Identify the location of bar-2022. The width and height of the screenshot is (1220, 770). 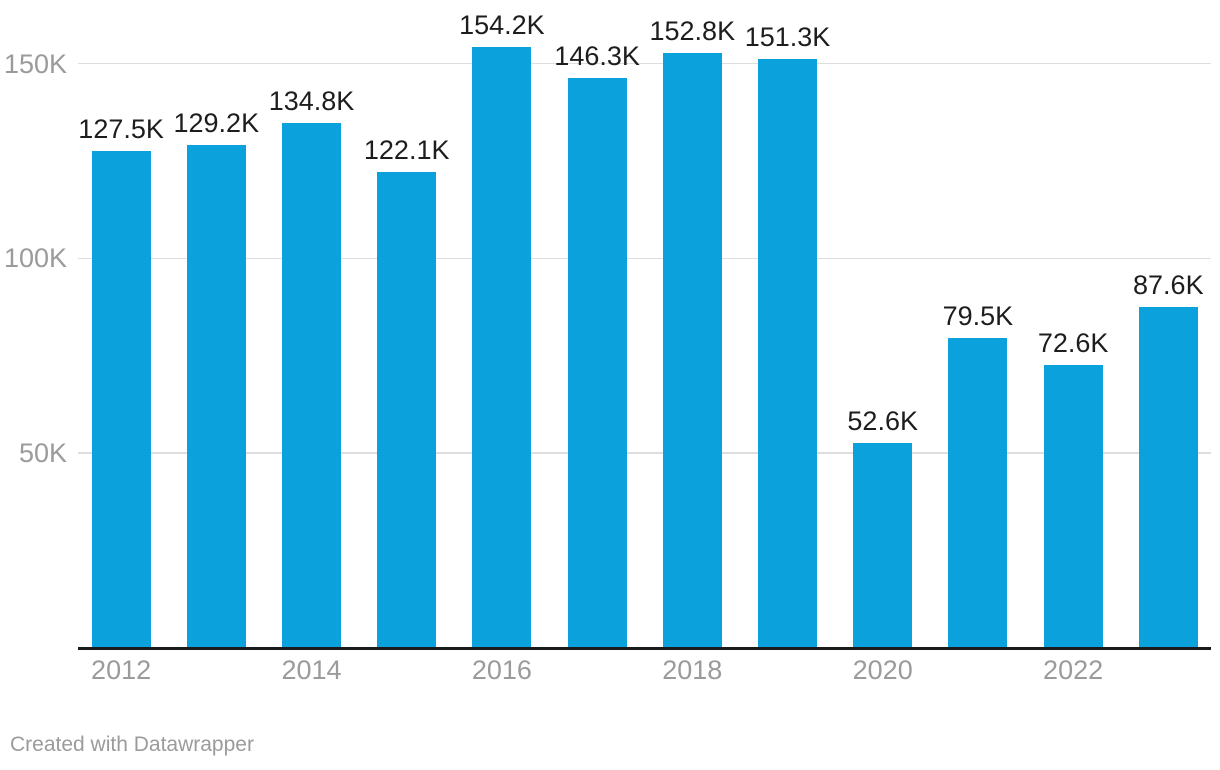
(1073, 506).